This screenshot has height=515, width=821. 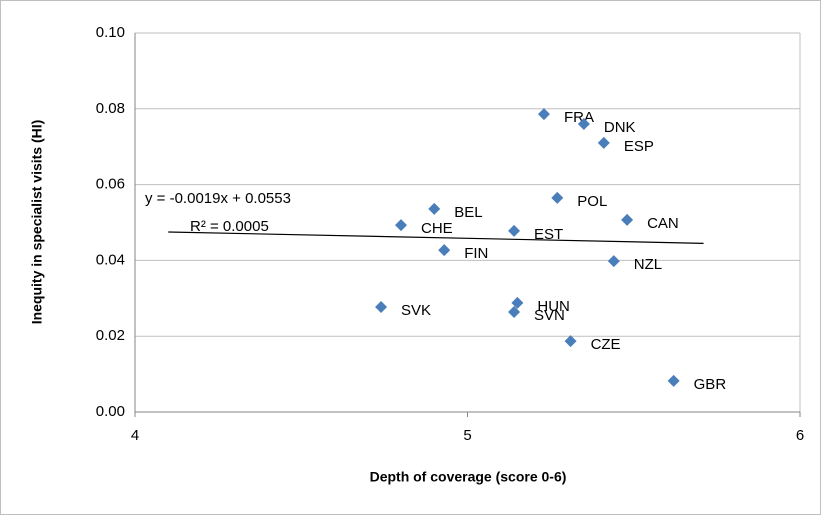 I want to click on point-label: GBR, so click(x=710, y=384).